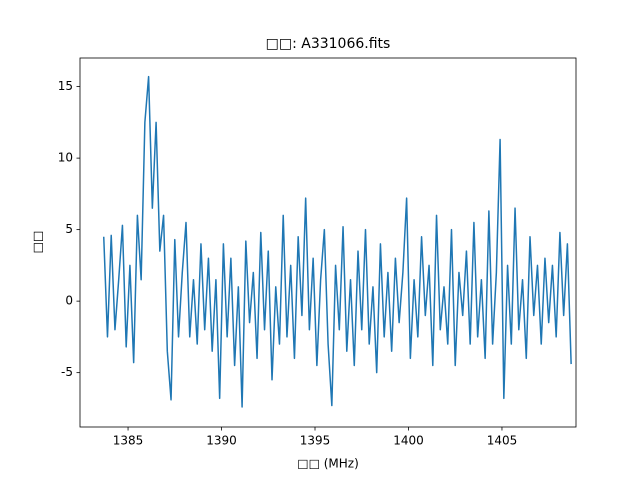 This screenshot has height=480, width=640. Describe the element at coordinates (221, 441) in the screenshot. I see `x-tick-label: 1390` at that location.